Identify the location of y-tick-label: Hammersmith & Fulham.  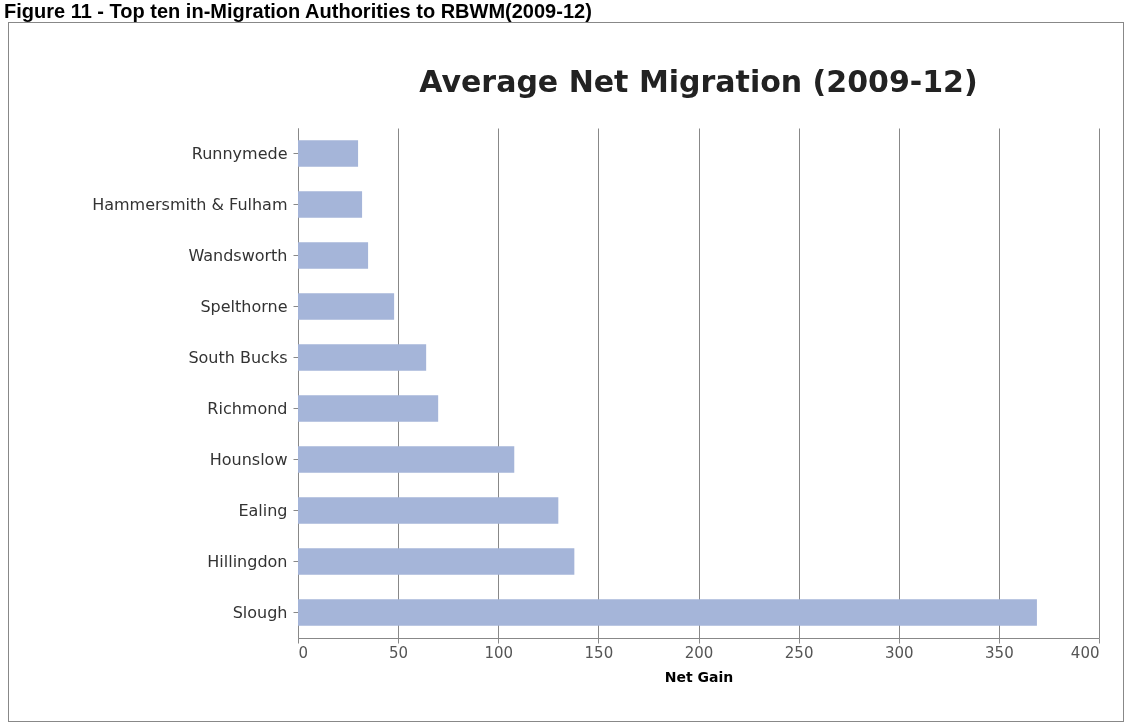
(190, 204).